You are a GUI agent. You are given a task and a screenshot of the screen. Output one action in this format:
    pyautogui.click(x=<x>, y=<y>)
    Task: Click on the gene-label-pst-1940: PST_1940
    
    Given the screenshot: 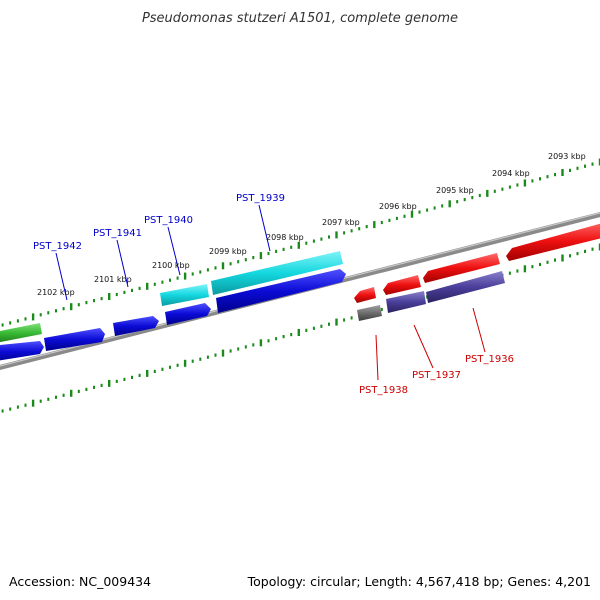 What is the action you would take?
    pyautogui.click(x=168, y=220)
    